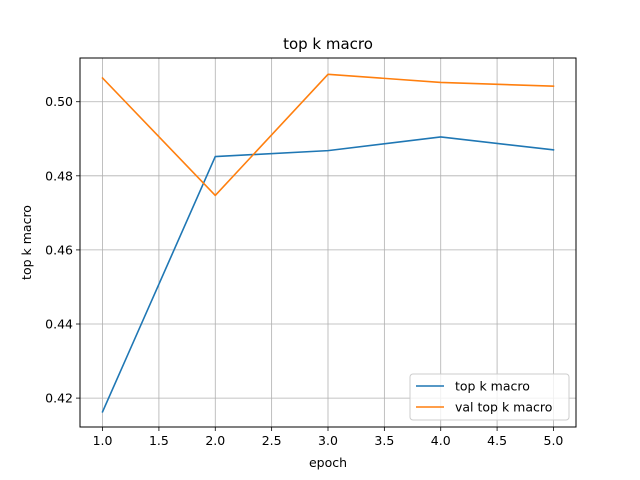 Image resolution: width=640 pixels, height=480 pixels. I want to click on x-tick-label: 2.0, so click(215, 440).